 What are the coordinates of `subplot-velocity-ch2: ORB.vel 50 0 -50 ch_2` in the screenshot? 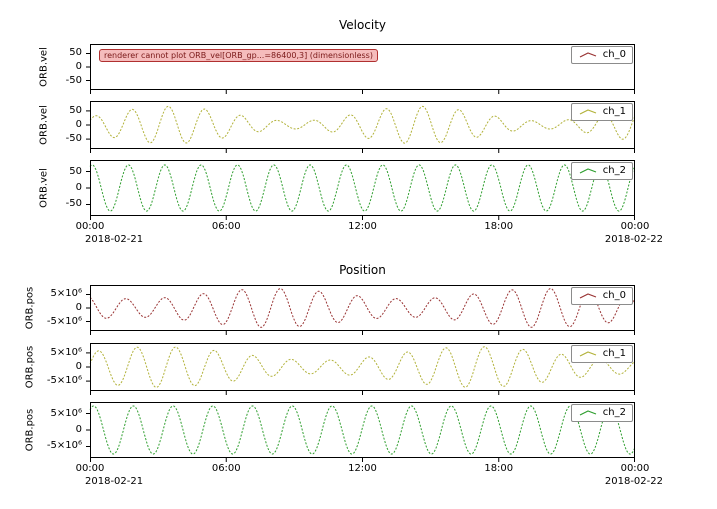 It's located at (337, 190).